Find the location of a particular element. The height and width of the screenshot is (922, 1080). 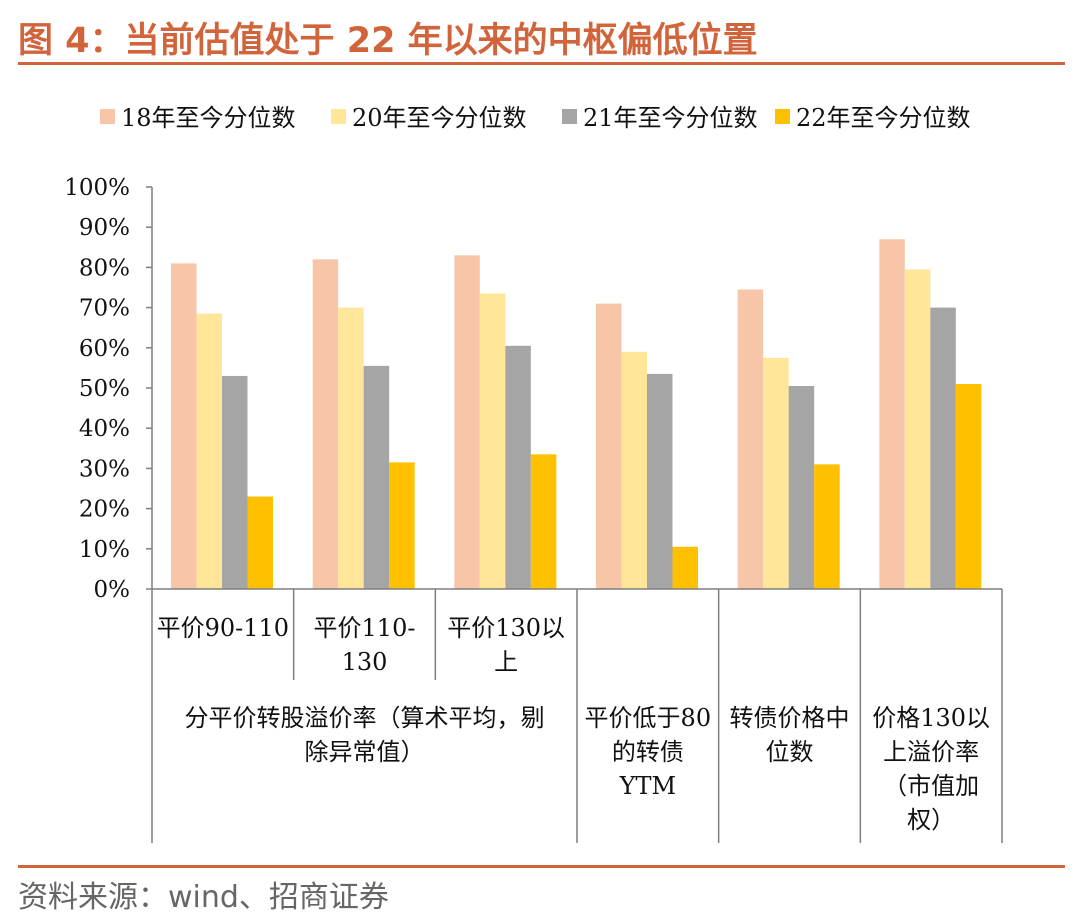

x-tick-label: 的转债 is located at coordinates (648, 752).